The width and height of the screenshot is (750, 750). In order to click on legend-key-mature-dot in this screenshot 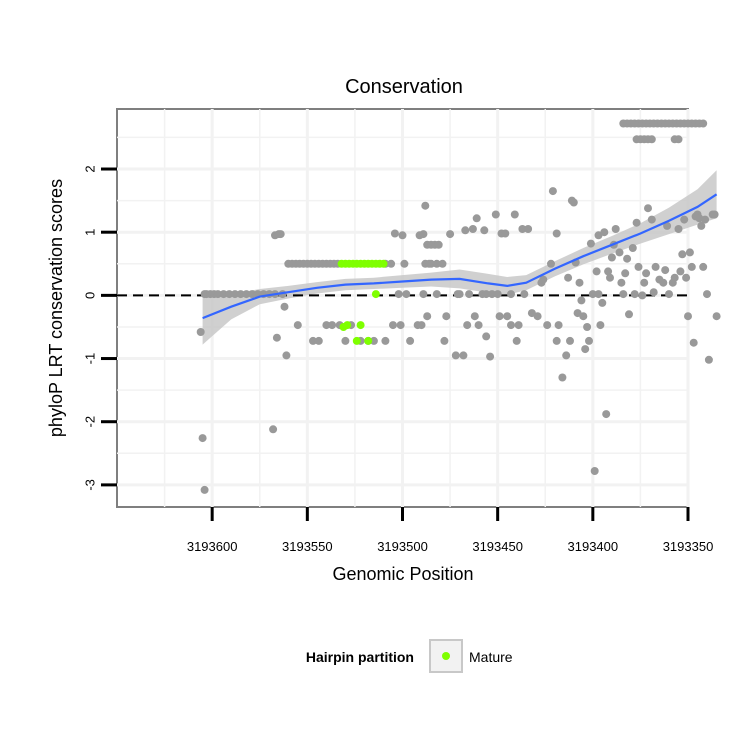, I will do `click(446, 656)`.